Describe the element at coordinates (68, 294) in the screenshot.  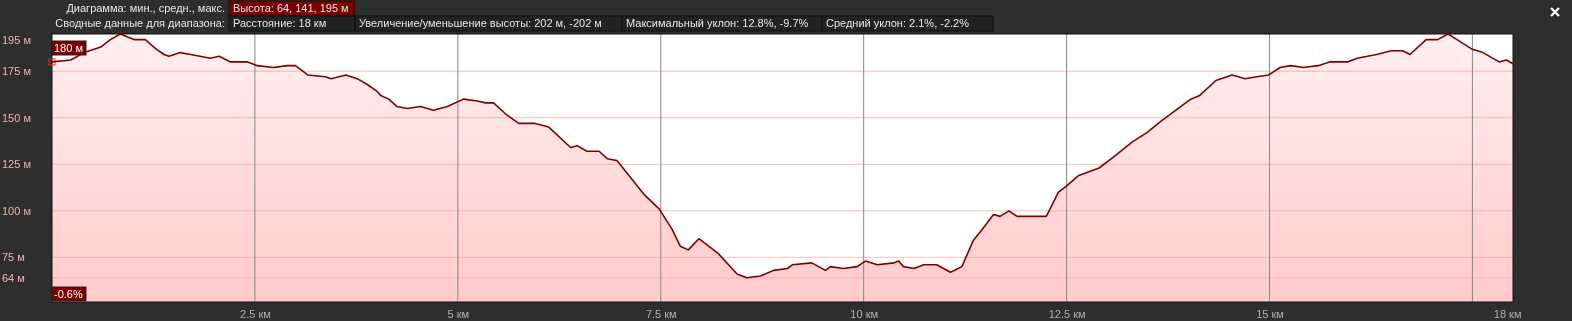
I see `annotation: -0.6%` at that location.